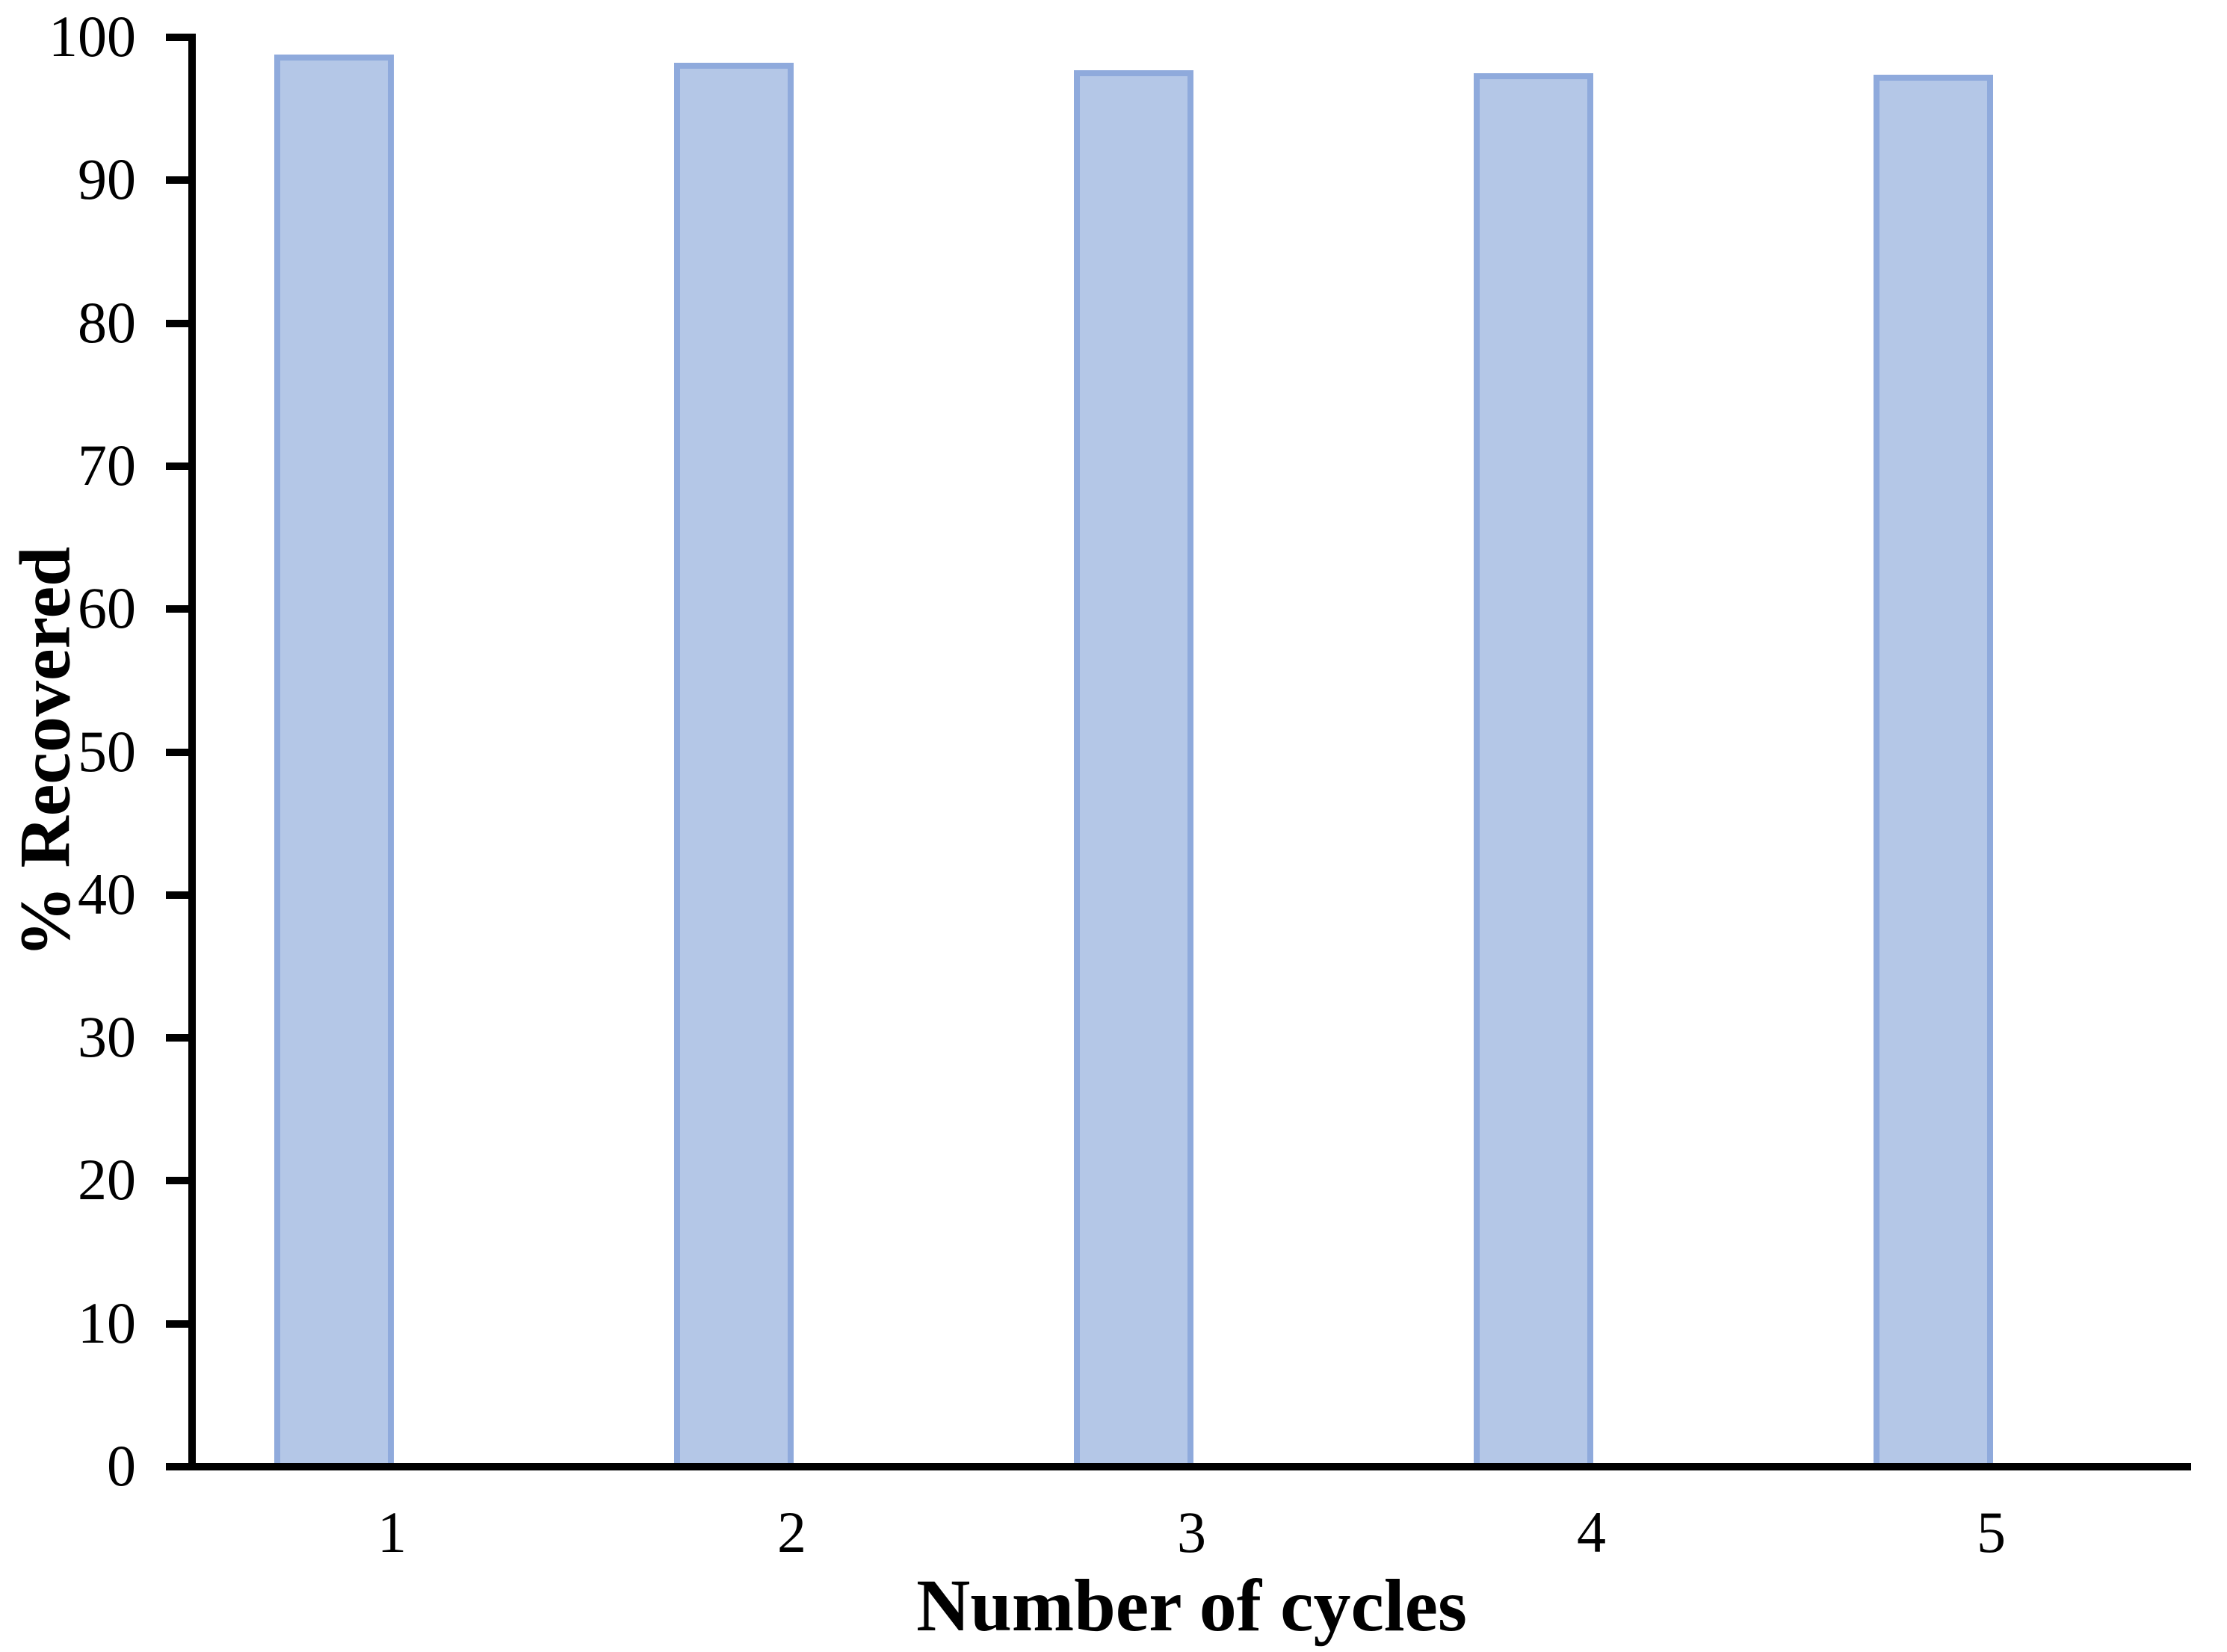 Image resolution: width=2227 pixels, height=1652 pixels. I want to click on x-axis-title: Number of cycles, so click(1191, 1606).